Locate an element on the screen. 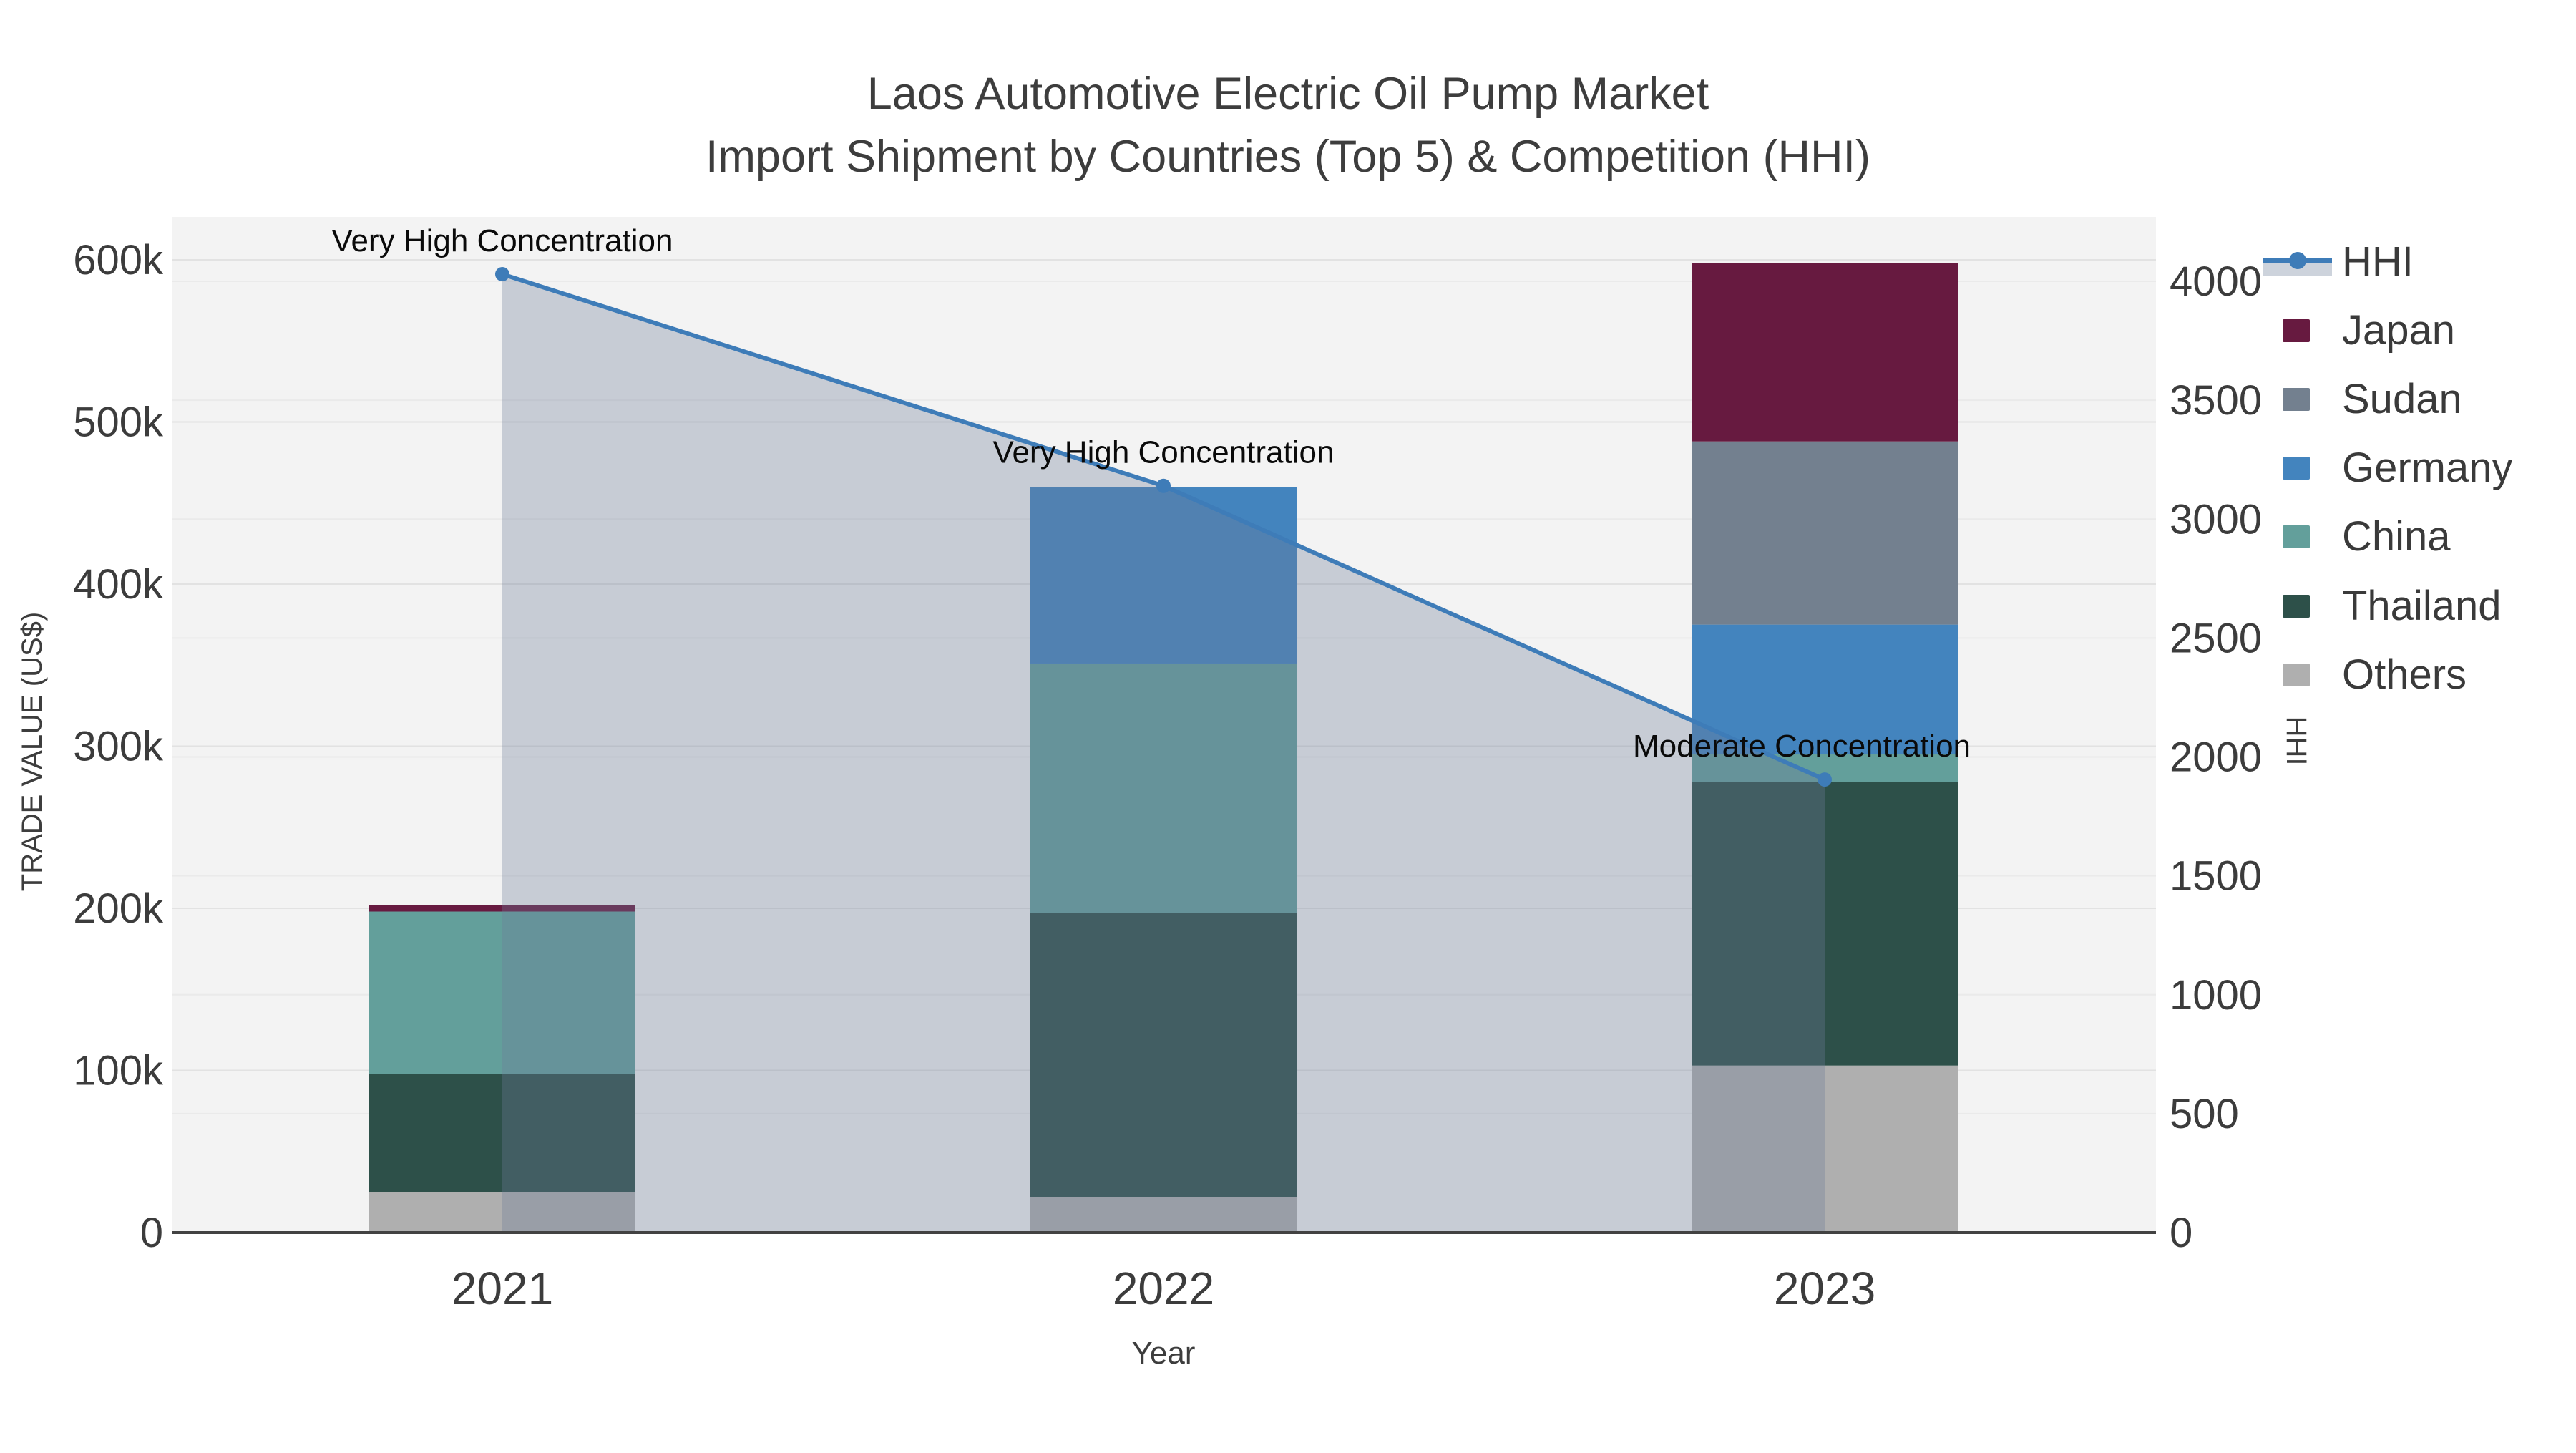 This screenshot has height=1453, width=2576. bar-segment-2022-germany is located at coordinates (1163, 575).